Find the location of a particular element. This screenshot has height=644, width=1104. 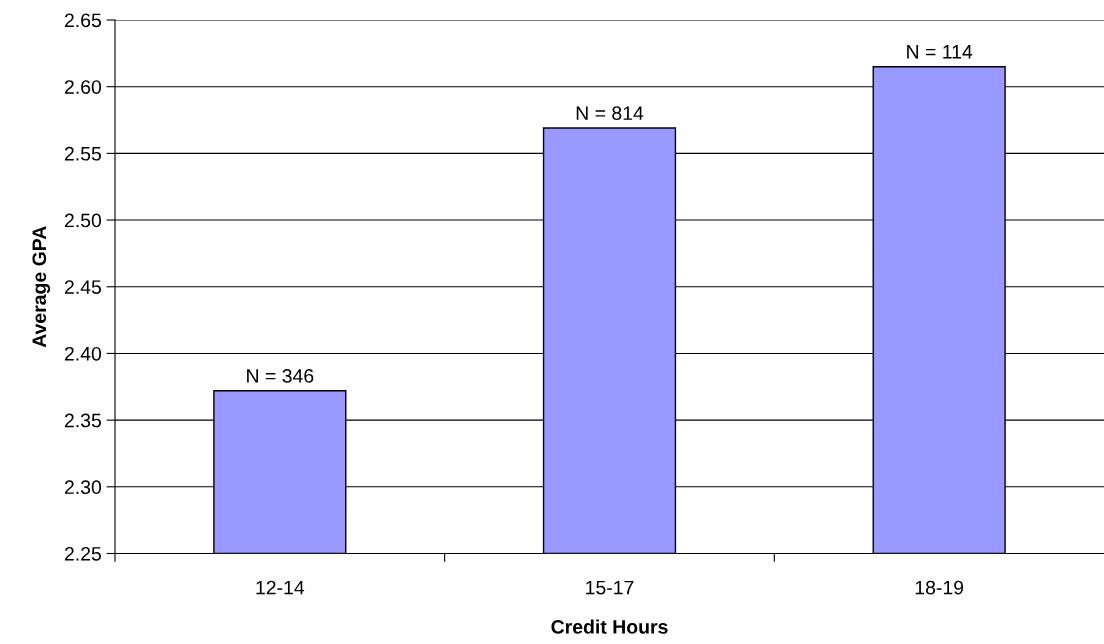

x-tick-label: 12-14 is located at coordinates (280, 587).